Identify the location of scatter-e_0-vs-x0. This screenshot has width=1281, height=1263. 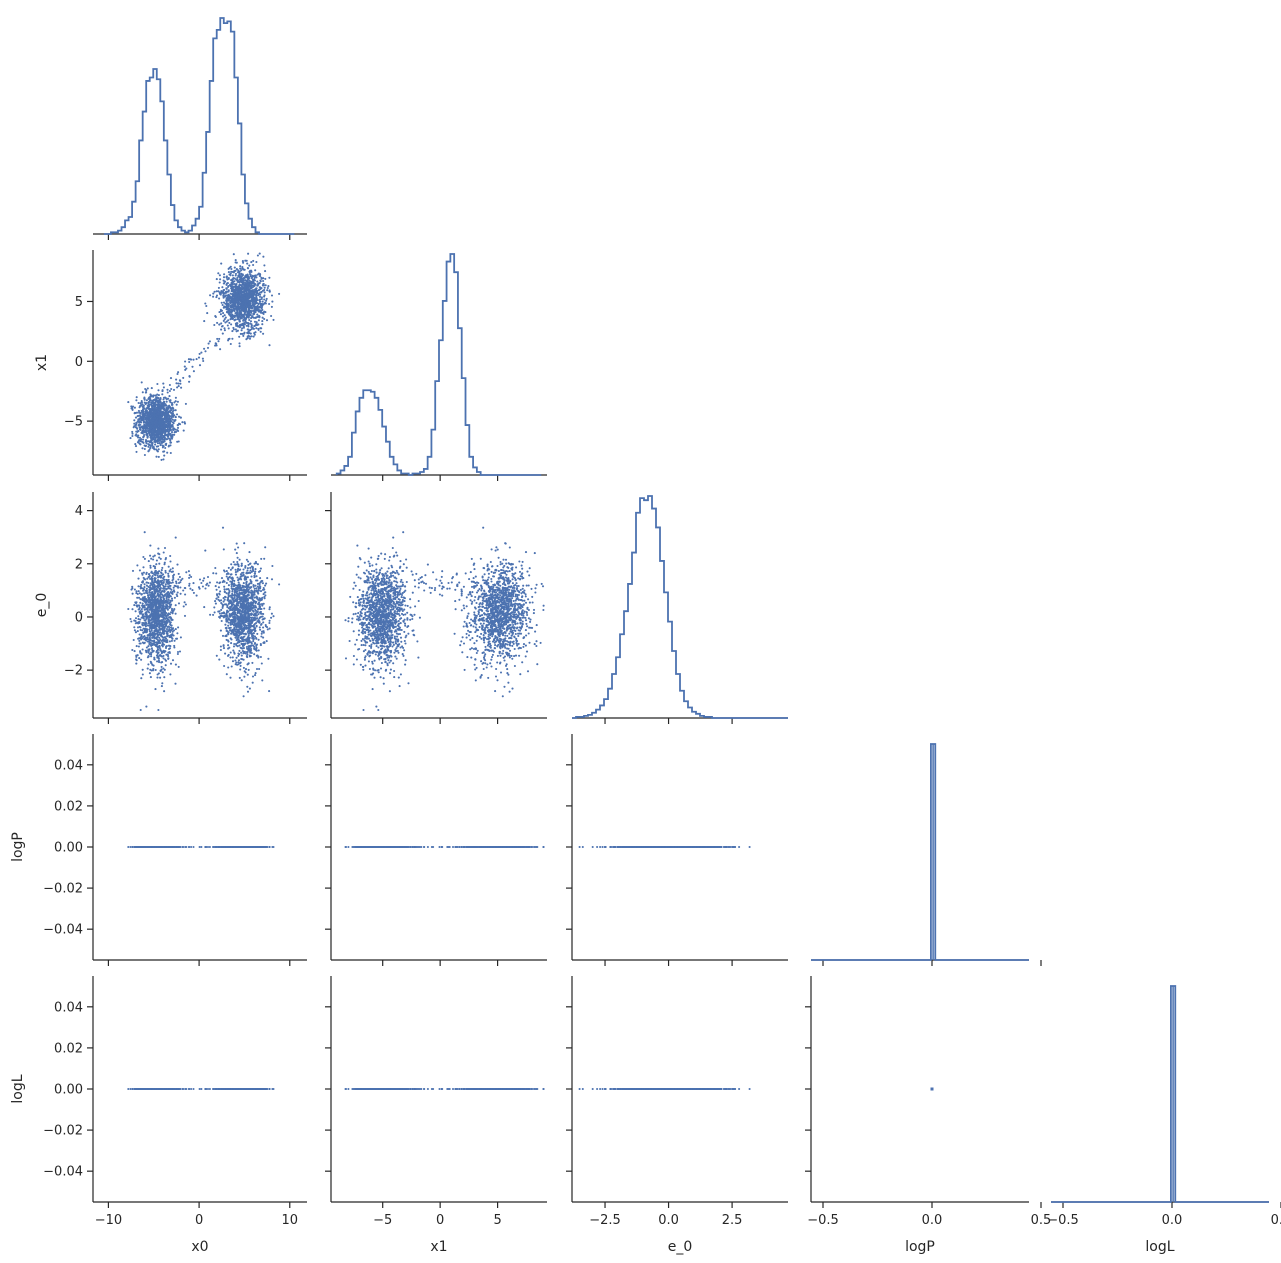
(204, 619).